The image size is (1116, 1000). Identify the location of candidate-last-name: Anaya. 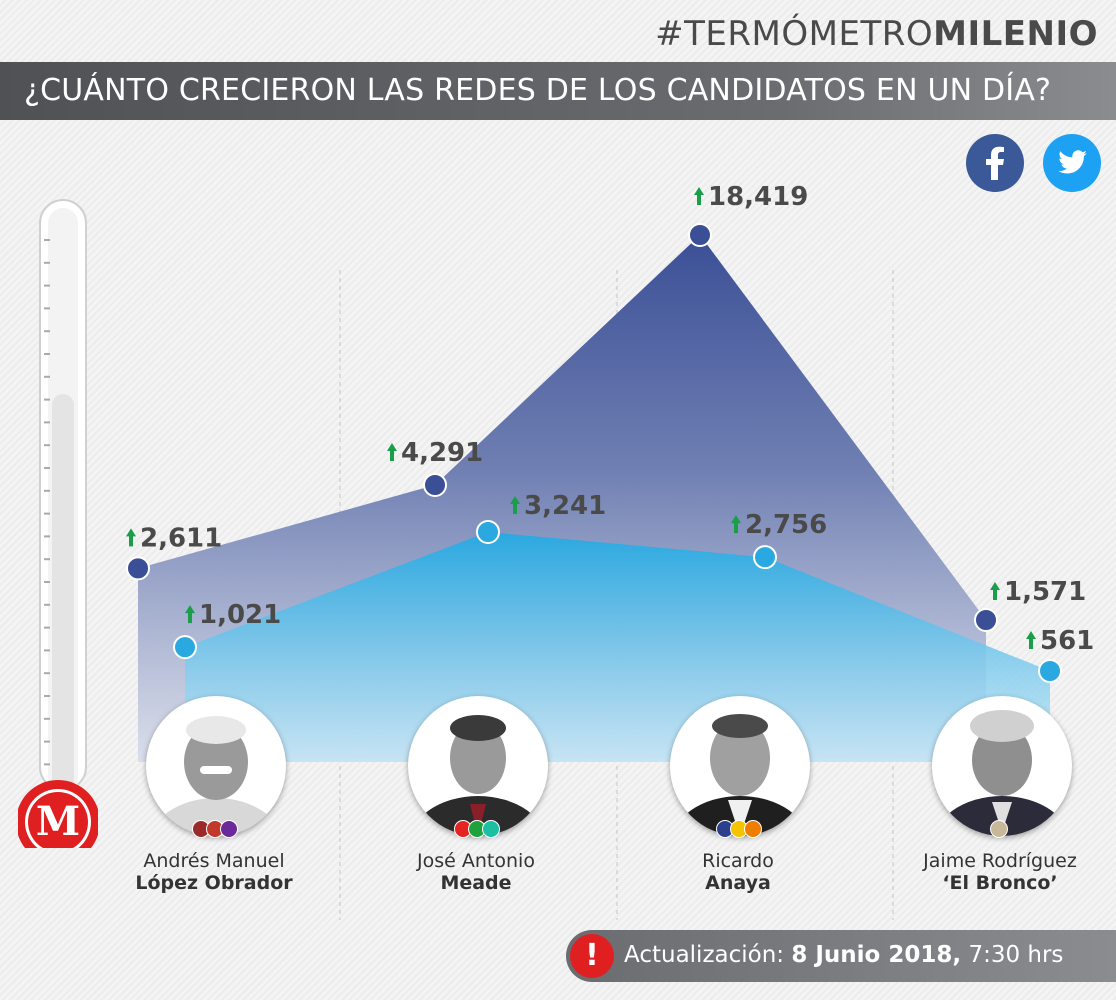
(738, 883).